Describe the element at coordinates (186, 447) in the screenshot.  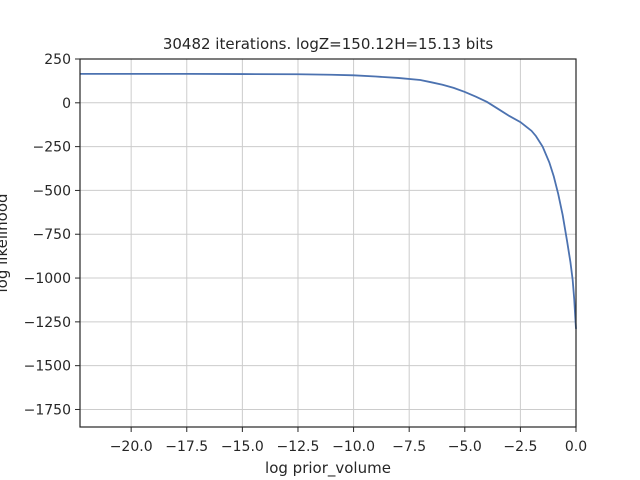
I see `x-tick-label: −17.5` at that location.